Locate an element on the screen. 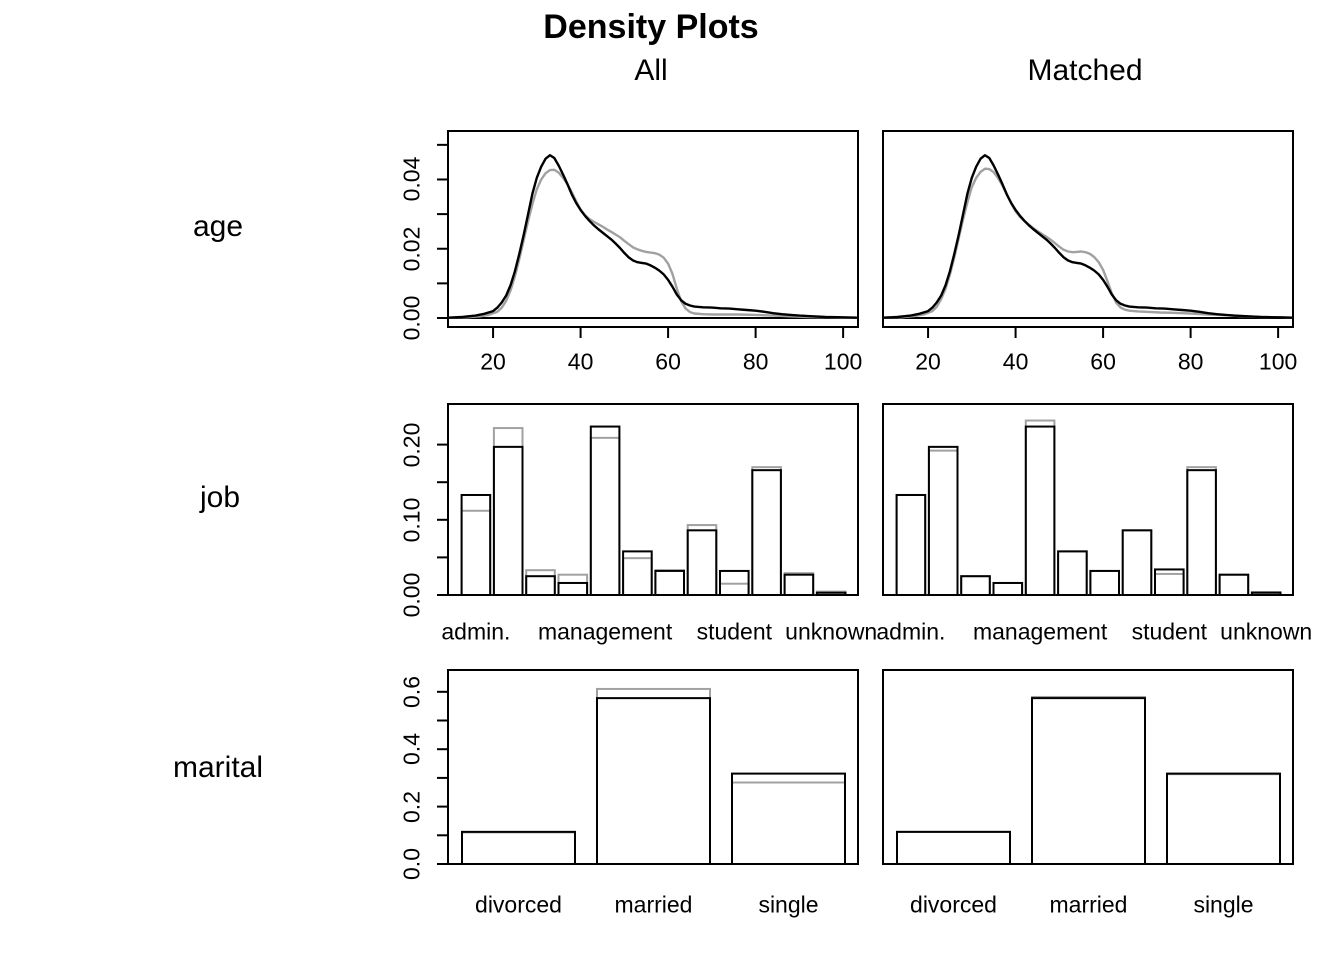 The image size is (1344, 960). column-header-matched: Matched is located at coordinates (1085, 70).